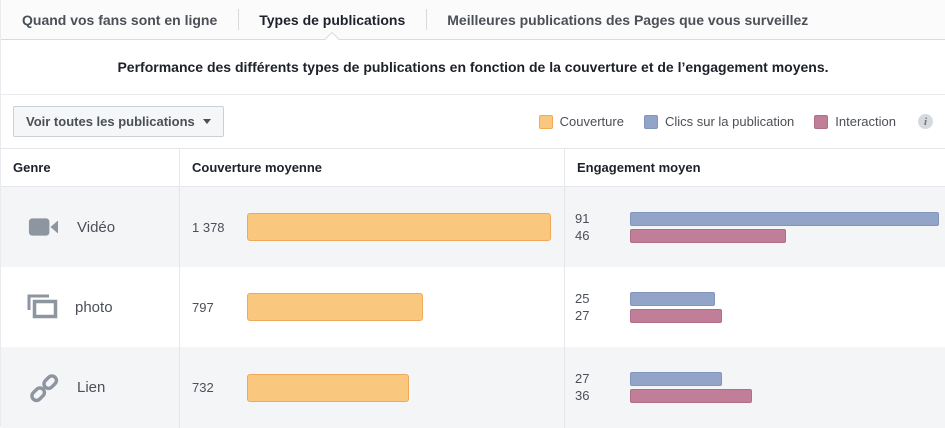  I want to click on column-header-genre: Genre, so click(32, 167).